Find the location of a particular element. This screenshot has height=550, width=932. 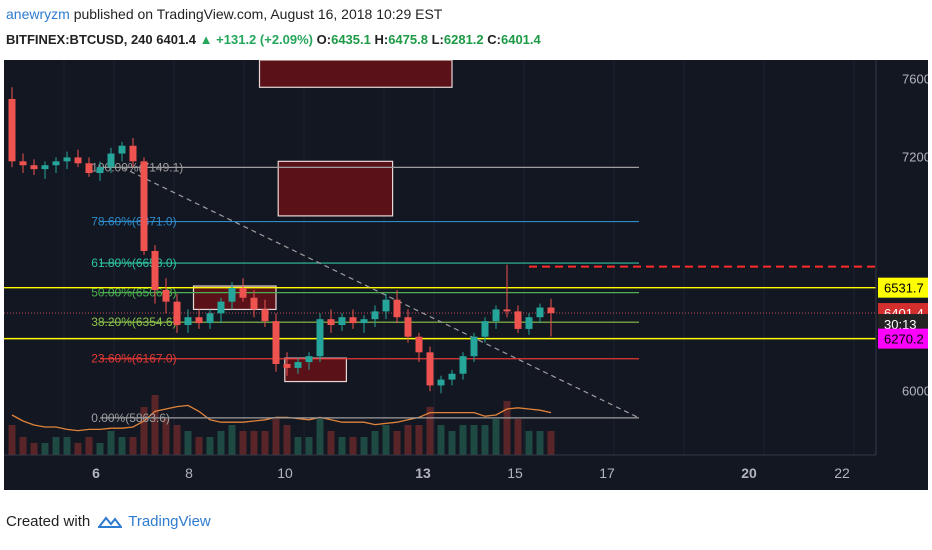

created-with-text: Created with is located at coordinates (48, 521).